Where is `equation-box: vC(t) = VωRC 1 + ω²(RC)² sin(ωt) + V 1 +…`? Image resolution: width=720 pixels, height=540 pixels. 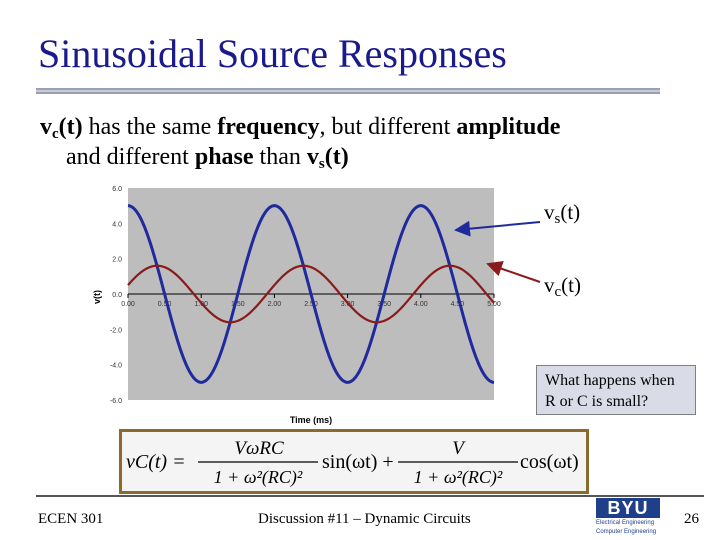
equation-box: vC(t) = VωRC 1 + ω²(RC)² sin(ωt) + V 1 +… is located at coordinates (354, 461).